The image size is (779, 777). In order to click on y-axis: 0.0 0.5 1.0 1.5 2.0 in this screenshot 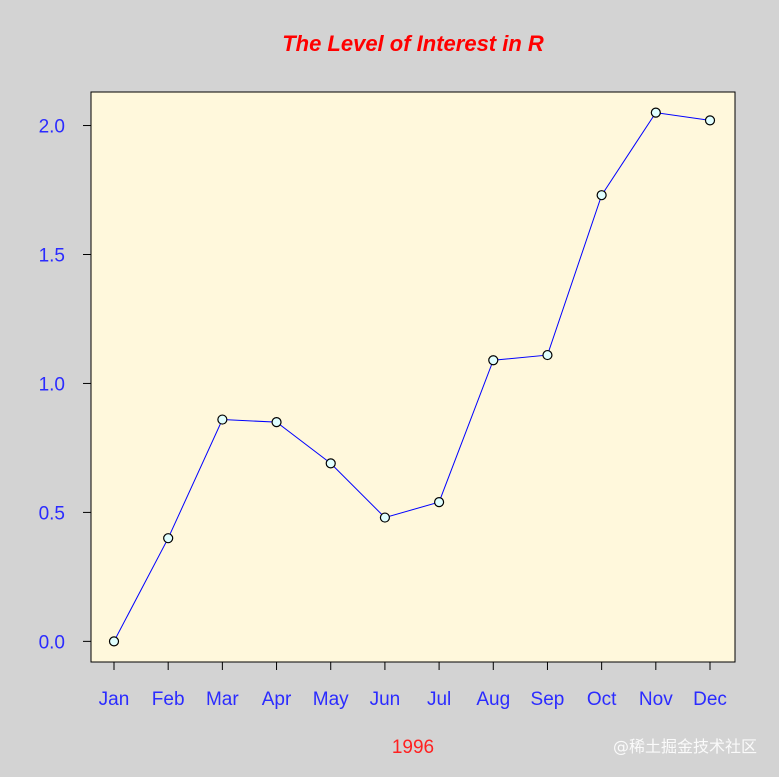, I will do `click(65, 385)`.